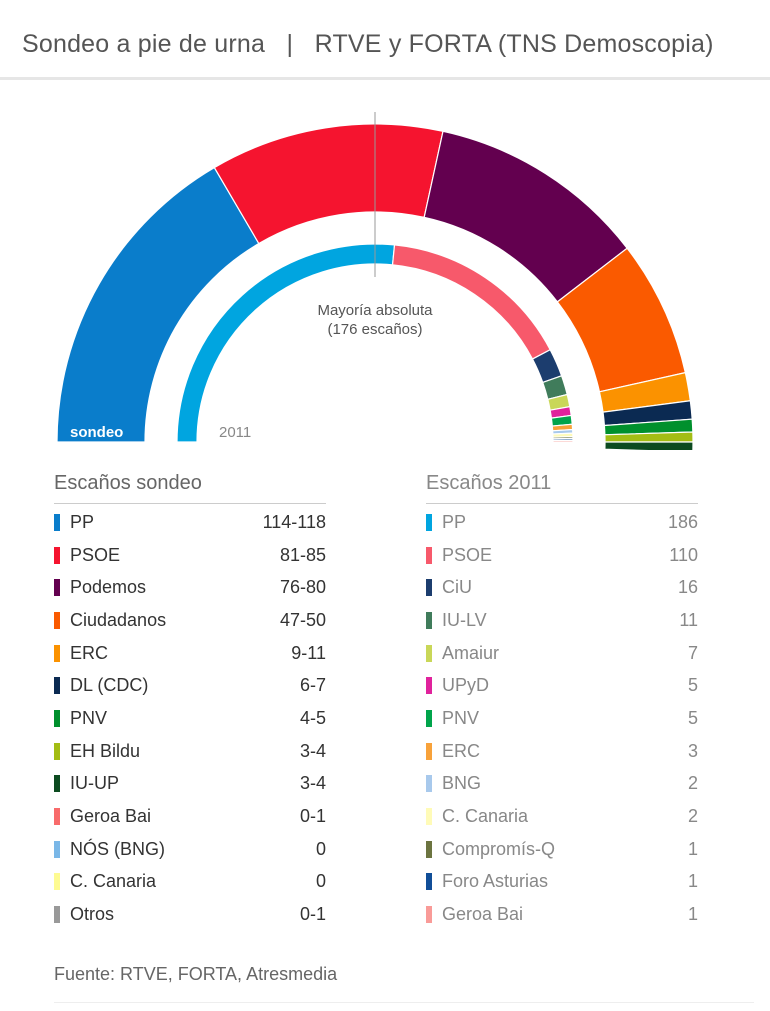 Image resolution: width=770 pixels, height=1011 pixels. I want to click on party-seats: 0, so click(320, 848).